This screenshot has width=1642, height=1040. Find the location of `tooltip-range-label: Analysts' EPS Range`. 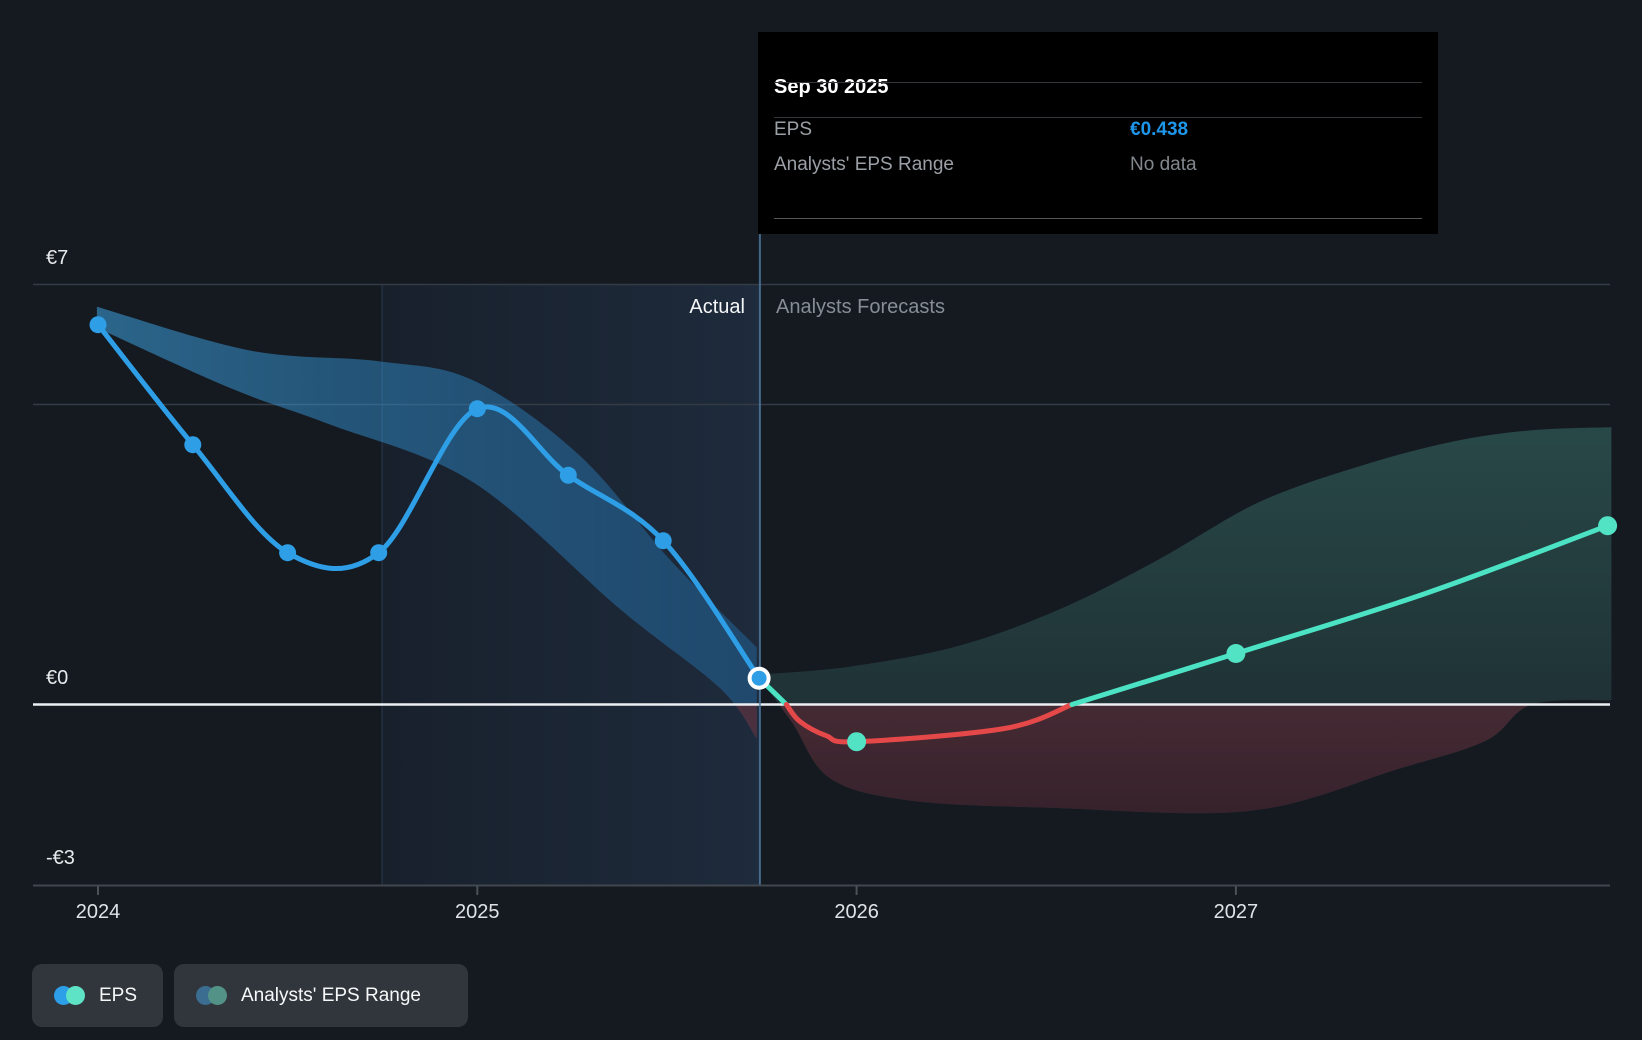

tooltip-range-label: Analysts' EPS Range is located at coordinates (864, 164).